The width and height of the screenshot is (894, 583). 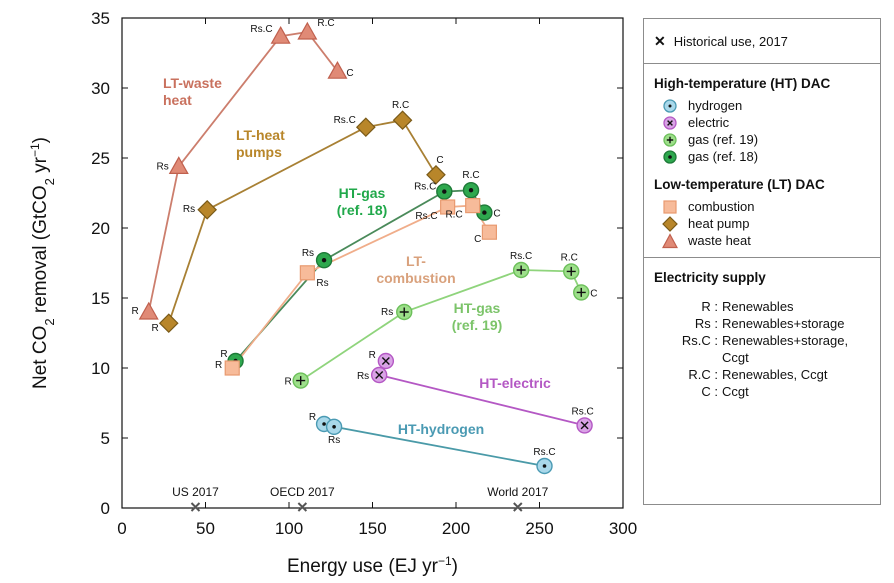 What do you see at coordinates (100, 18) in the screenshot?
I see `y-tick-label: 35` at bounding box center [100, 18].